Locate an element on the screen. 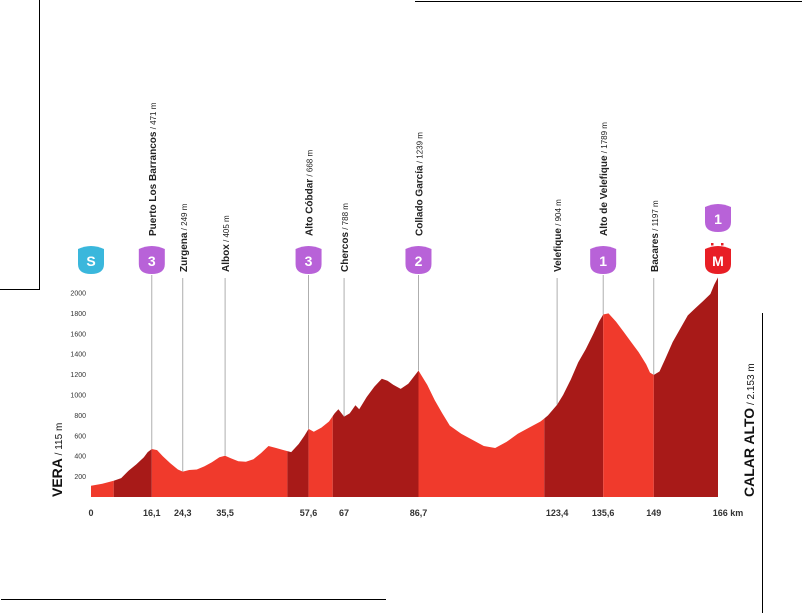 Image resolution: width=802 pixels, height=613 pixels. x-tick-label: 35,5 is located at coordinates (225, 513).